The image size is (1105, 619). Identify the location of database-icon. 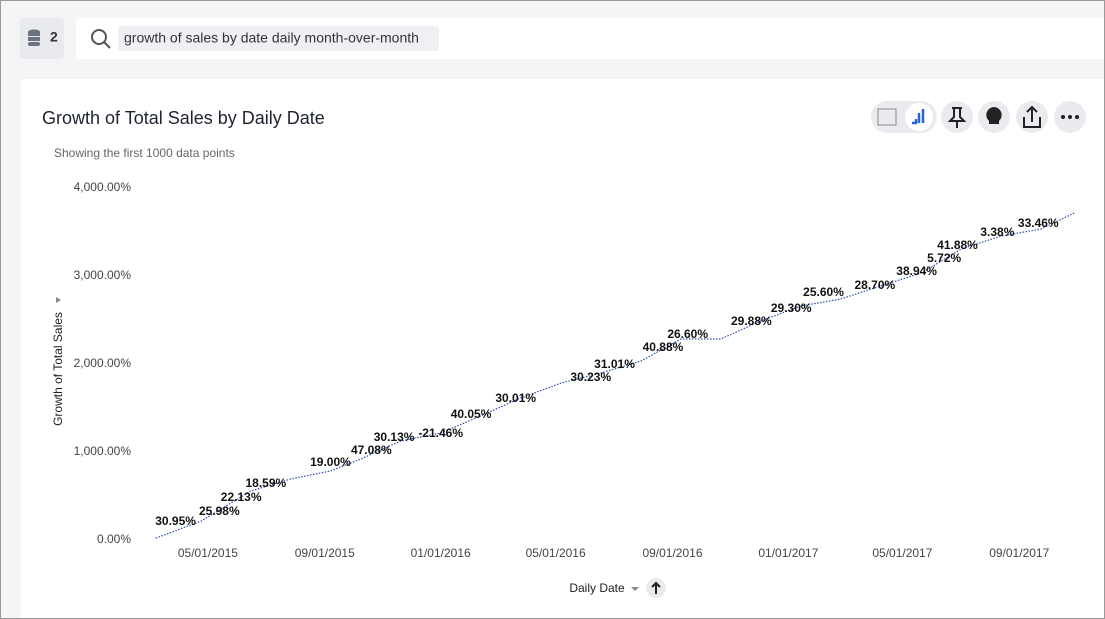
(34, 37).